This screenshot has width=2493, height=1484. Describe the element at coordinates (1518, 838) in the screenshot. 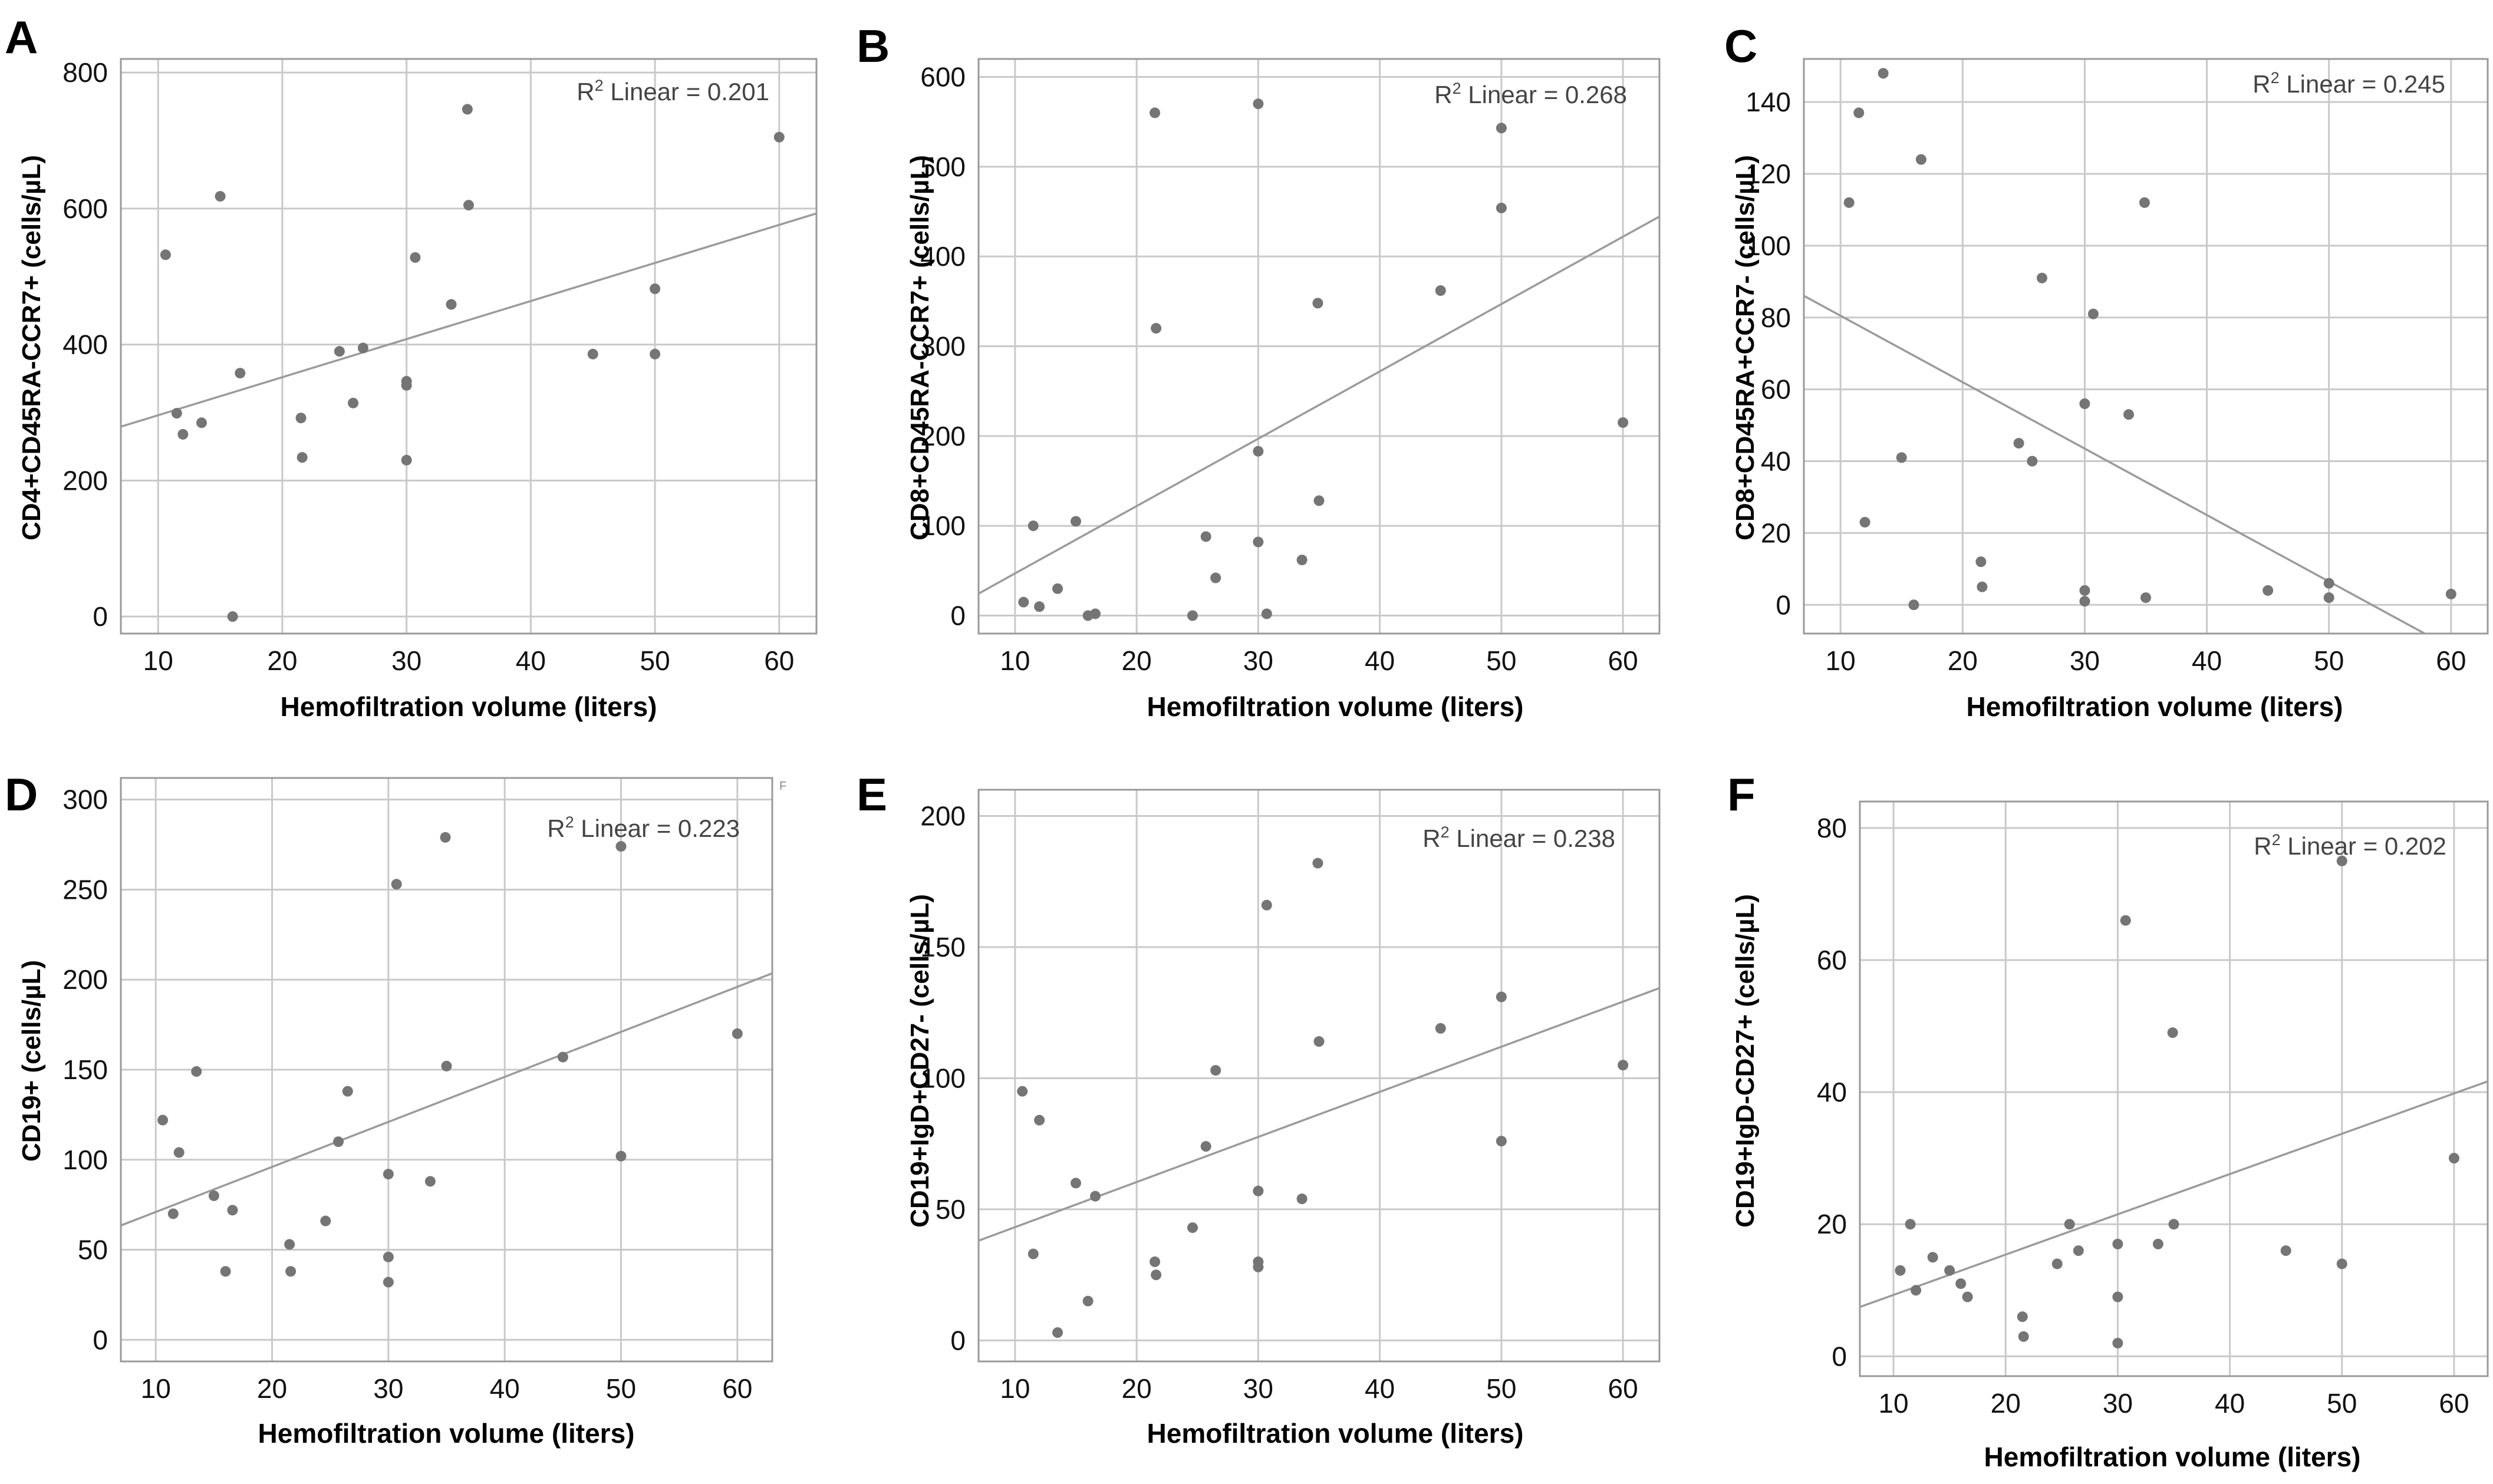

I see `r2-annotation: R2 Linear = 0.238` at that location.